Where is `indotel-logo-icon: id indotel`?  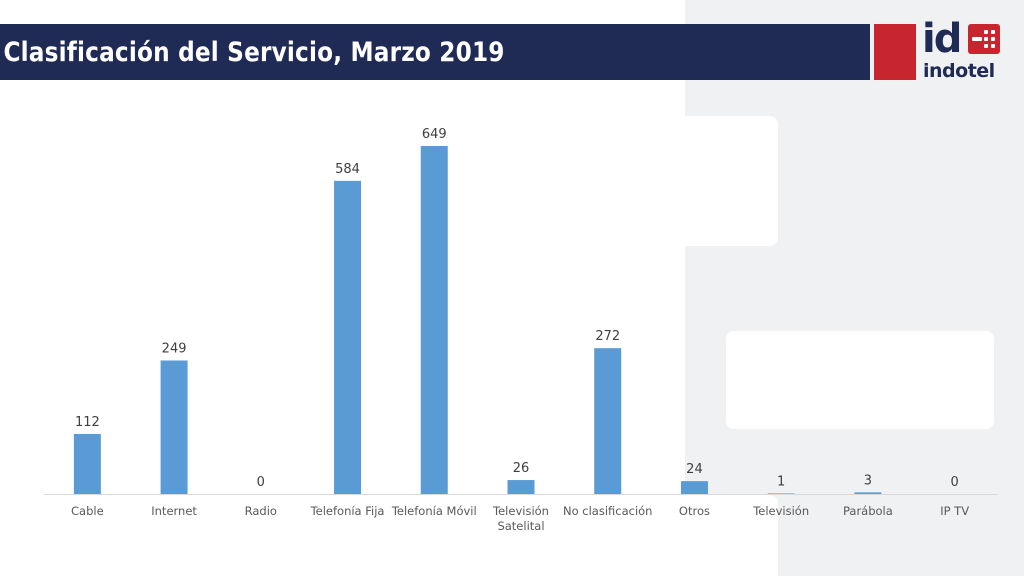 indotel-logo-icon: id indotel is located at coordinates (963, 49).